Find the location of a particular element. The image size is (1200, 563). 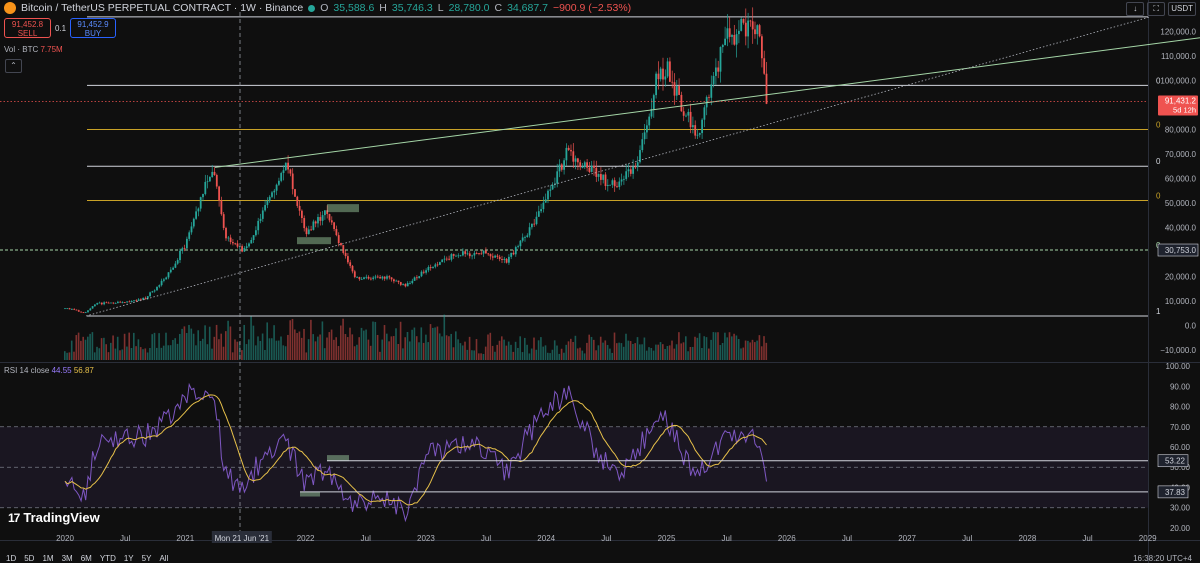

timeframe-5d: 5D is located at coordinates (29, 558).